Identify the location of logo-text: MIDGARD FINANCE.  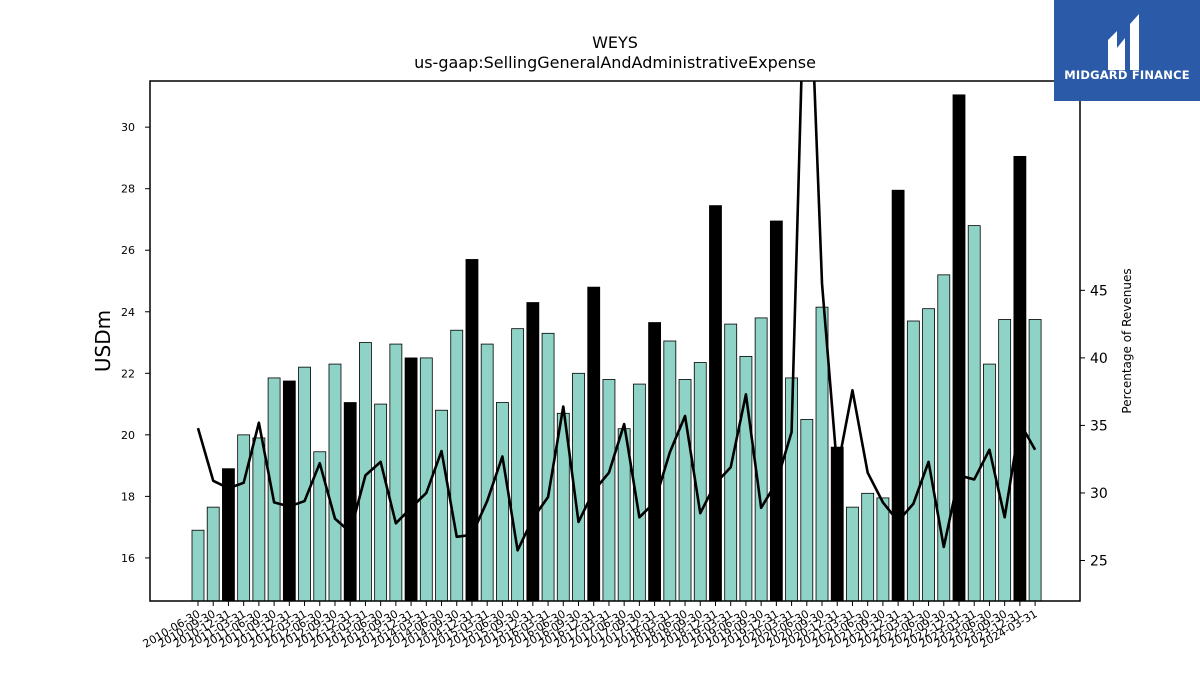
(1127, 75).